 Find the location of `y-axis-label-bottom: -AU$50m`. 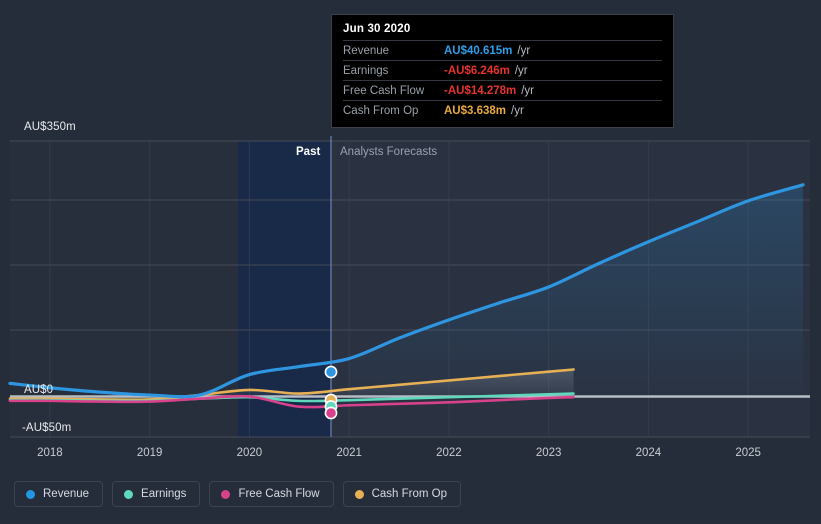

y-axis-label-bottom: -AU$50m is located at coordinates (47, 428).